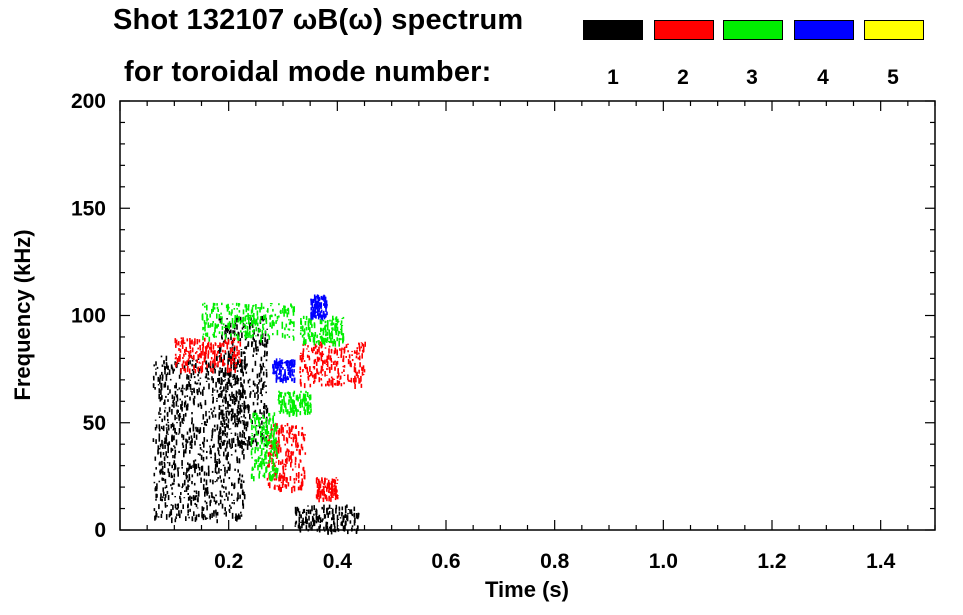  I want to click on point-n=2-0-148, so click(203, 349).